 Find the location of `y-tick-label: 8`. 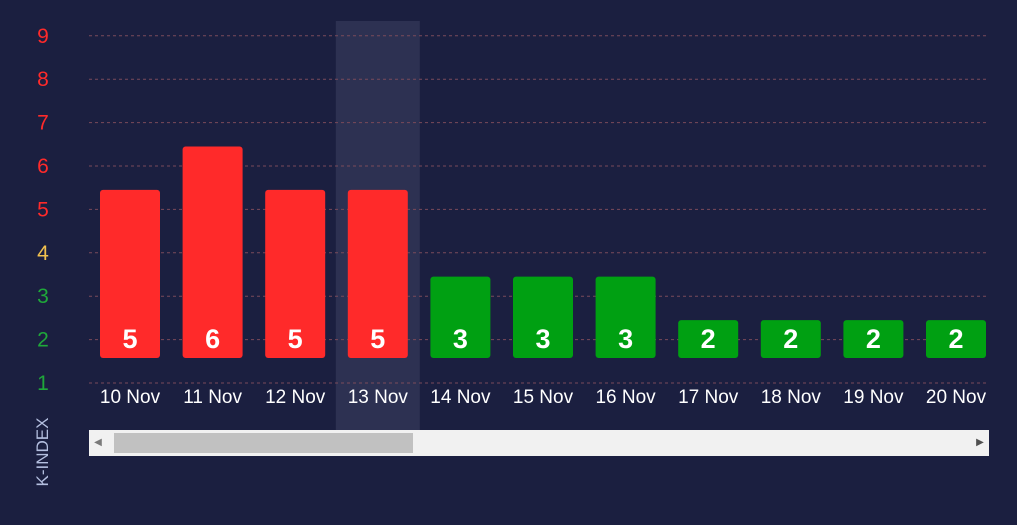

y-tick-label: 8 is located at coordinates (43, 79).